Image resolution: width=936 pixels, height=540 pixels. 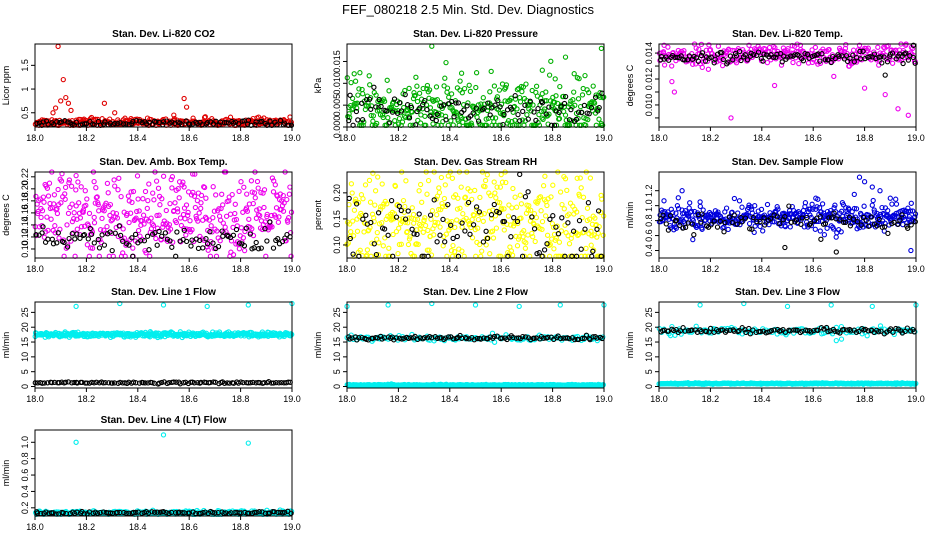 I want to click on chart-title: Stan. Dev. Line 4 (LT) Flow, so click(x=164, y=420).